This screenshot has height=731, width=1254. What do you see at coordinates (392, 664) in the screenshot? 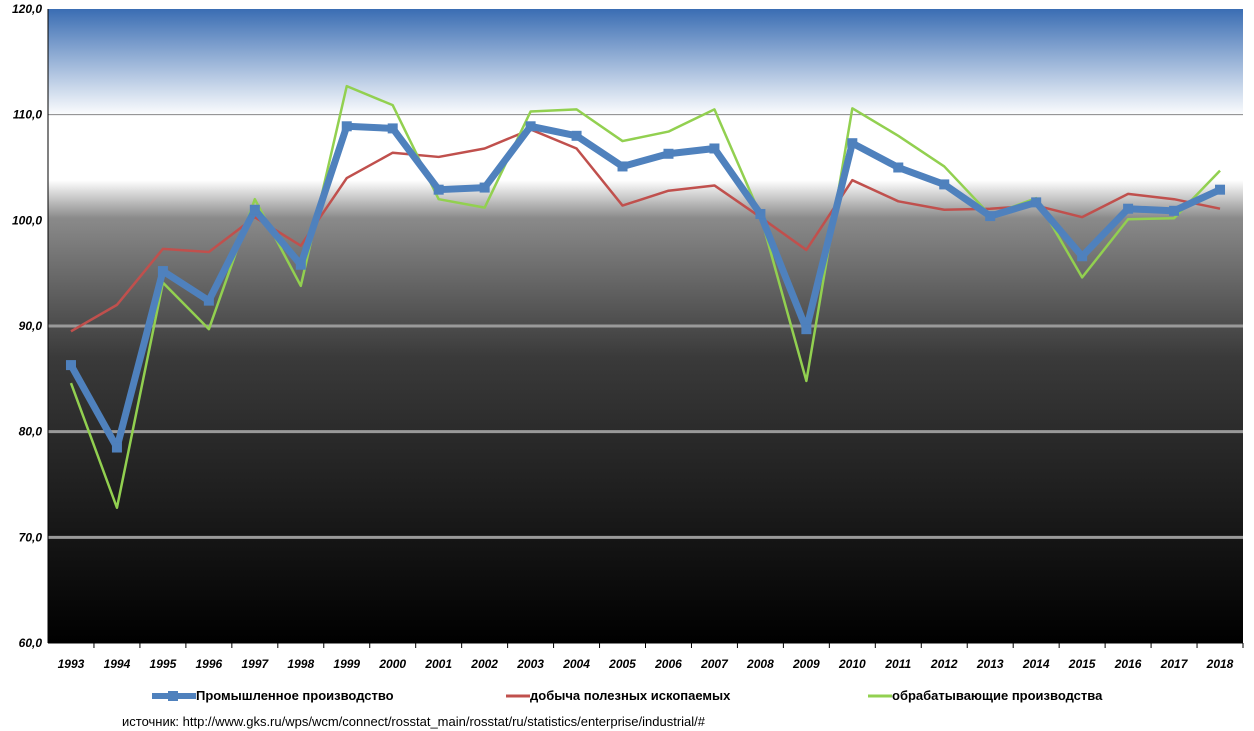
I see `x-tick-label: 2000` at bounding box center [392, 664].